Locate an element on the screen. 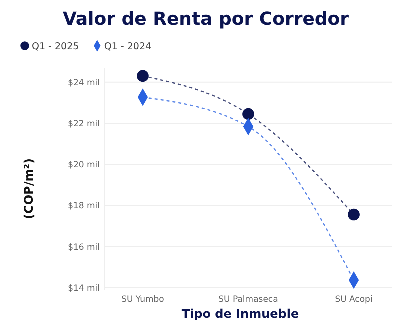 This screenshot has height=326, width=396. x-tick-label: SU Yumbo is located at coordinates (143, 300).